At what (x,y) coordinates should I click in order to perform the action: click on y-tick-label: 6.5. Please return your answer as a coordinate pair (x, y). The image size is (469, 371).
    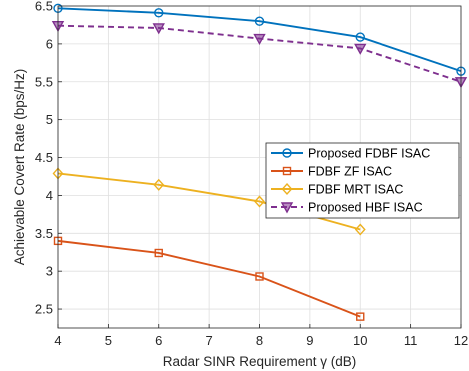
    Looking at the image, I should click on (44, 7).